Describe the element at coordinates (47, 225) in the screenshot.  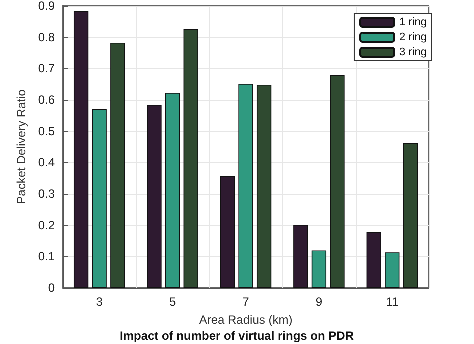
I see `y-tick-label: 0.2` at that location.